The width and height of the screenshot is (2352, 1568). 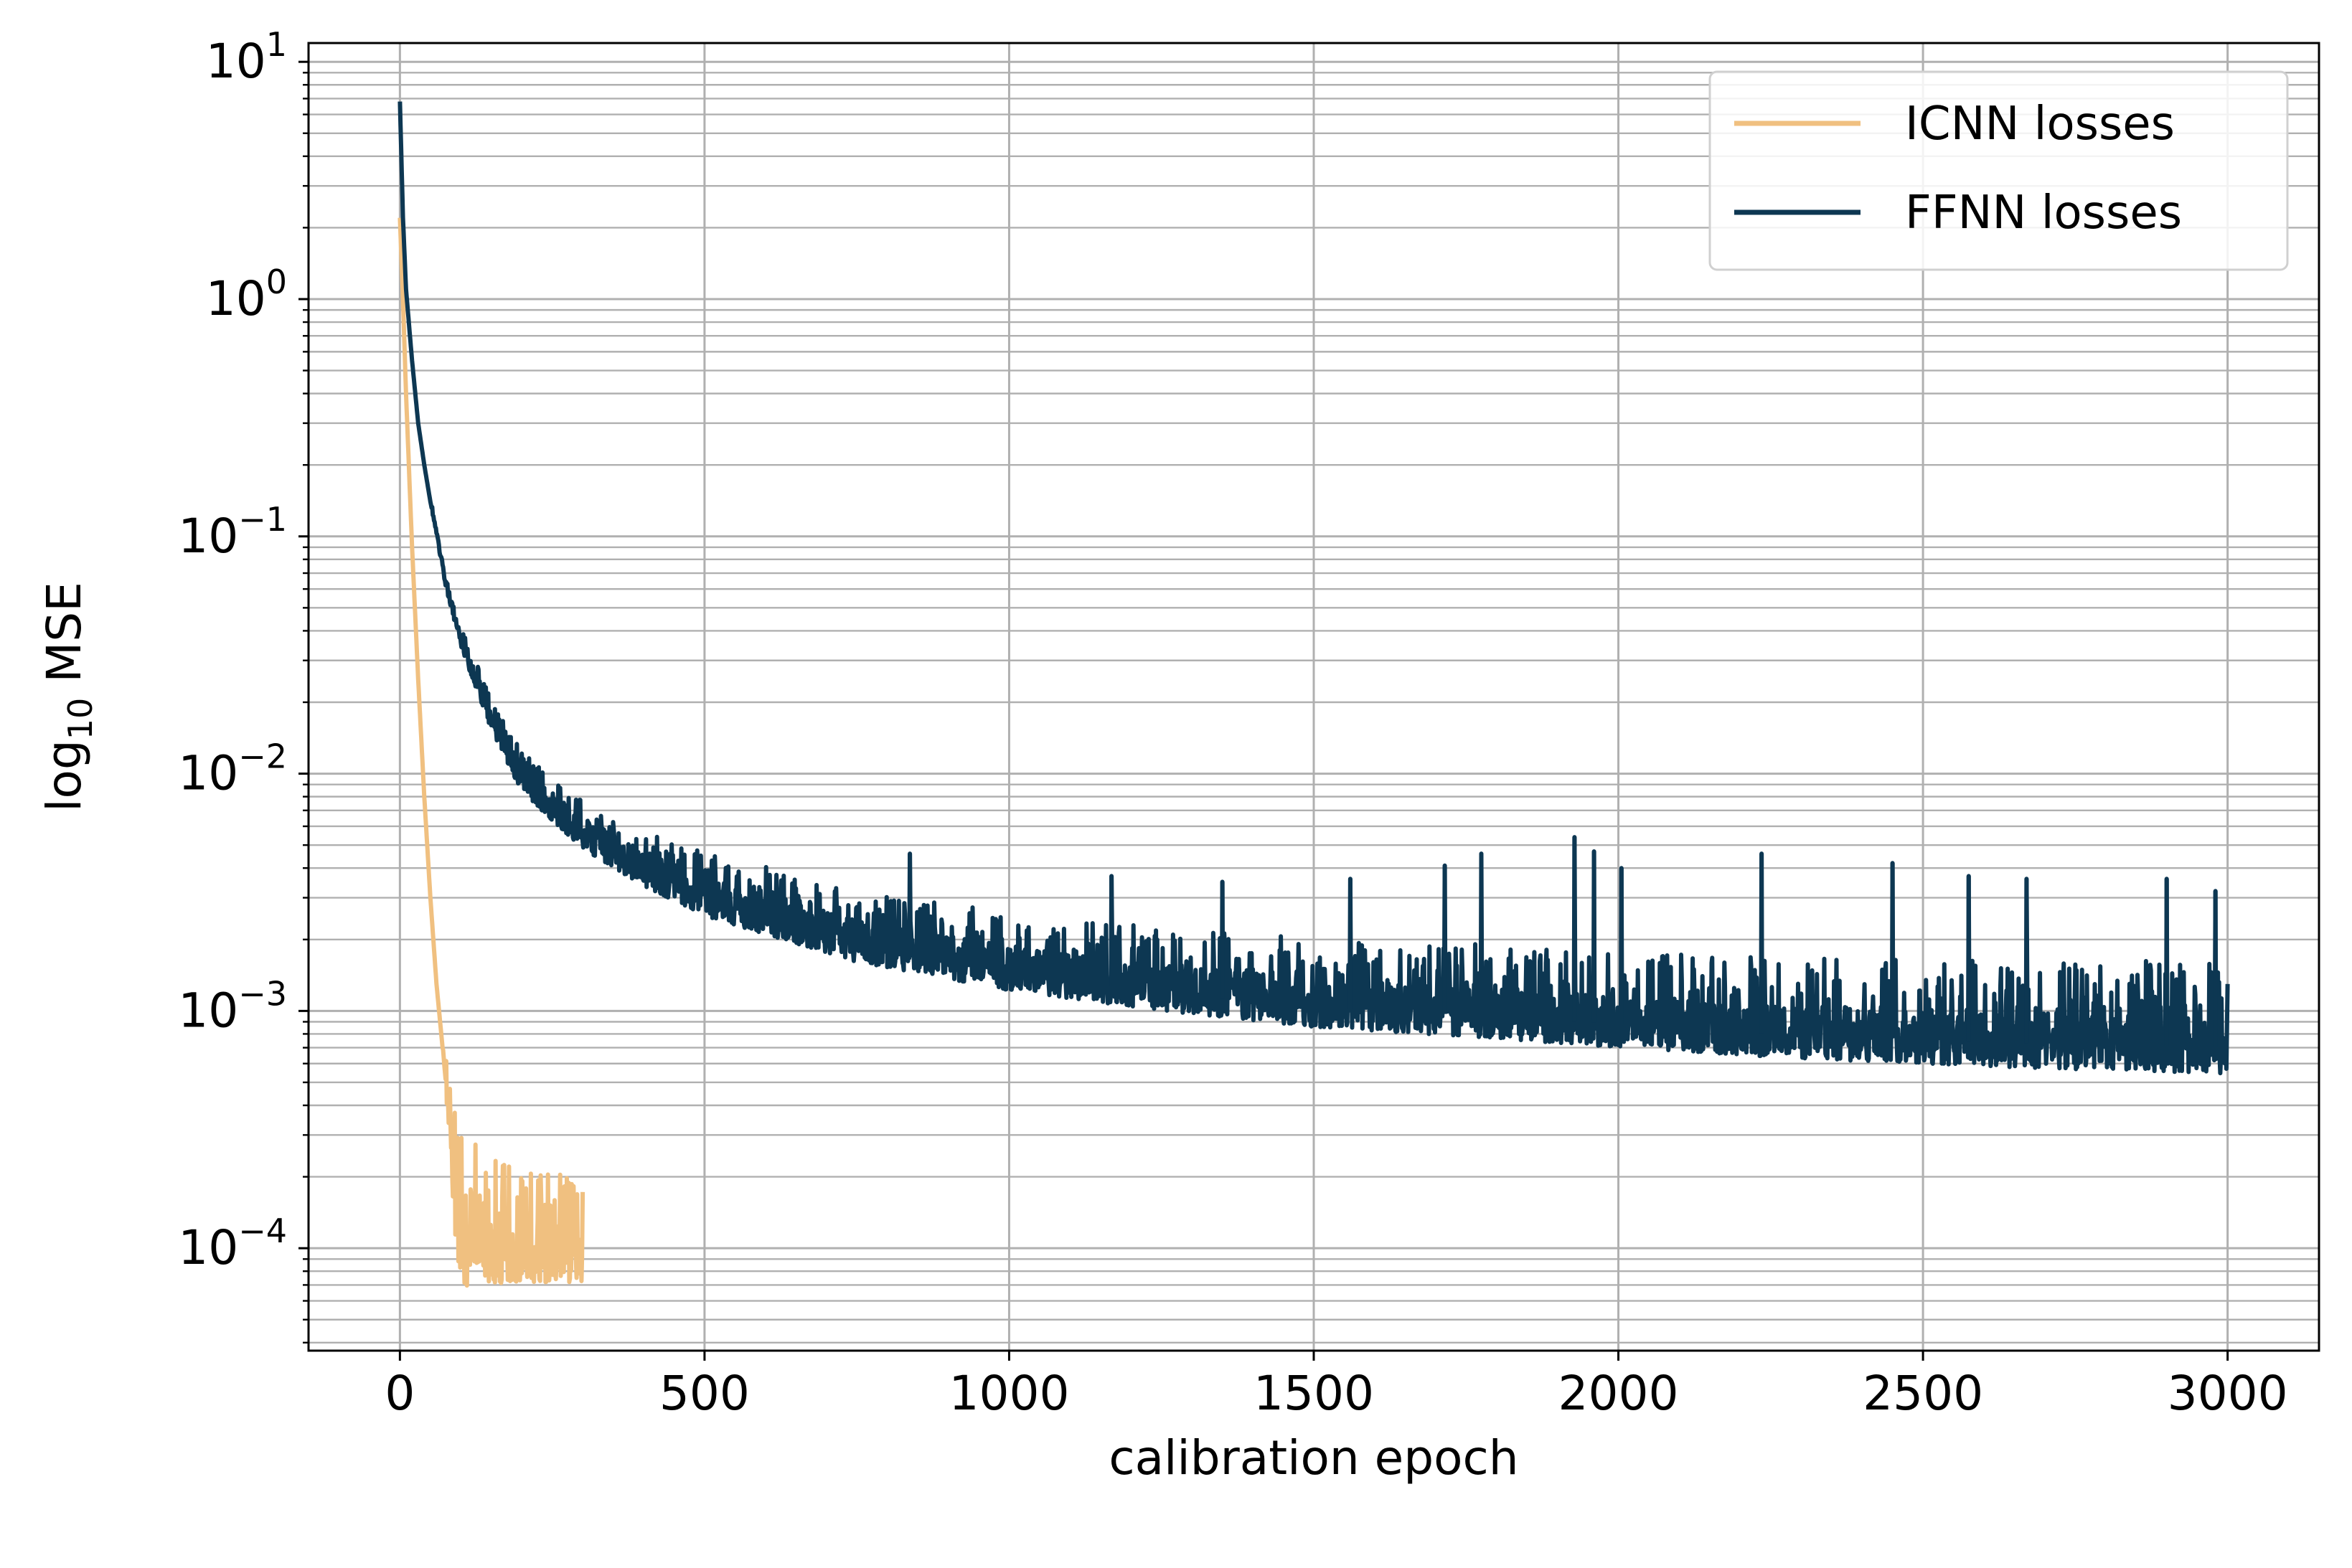 I want to click on x-tick-label: 500, so click(x=704, y=1393).